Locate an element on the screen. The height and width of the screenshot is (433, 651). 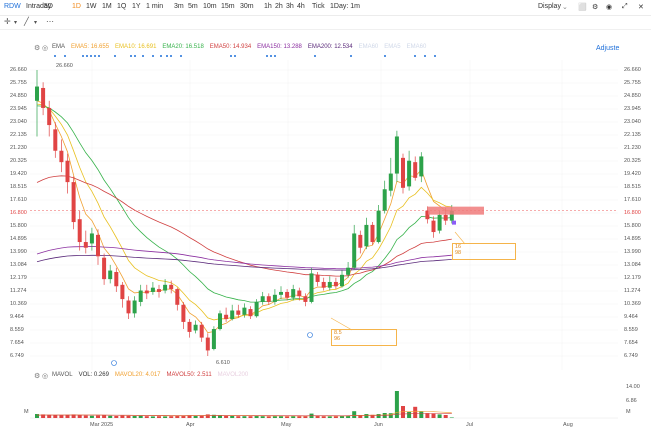
price-tick: 10.369 is located at coordinates (18, 304).